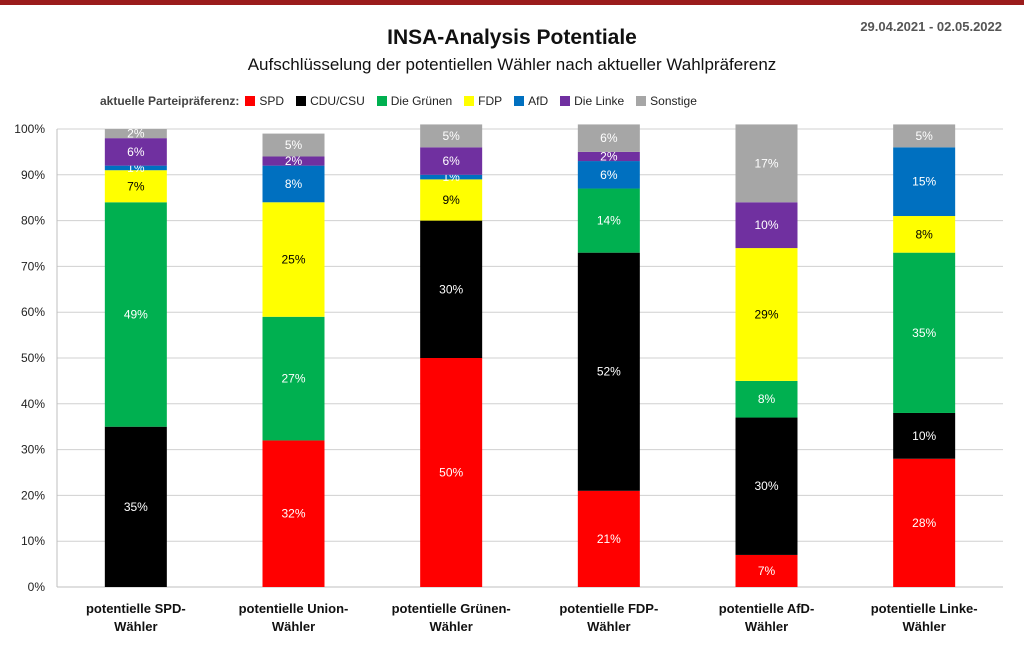 The width and height of the screenshot is (1024, 671). I want to click on legend-item-3: FDP, so click(483, 101).